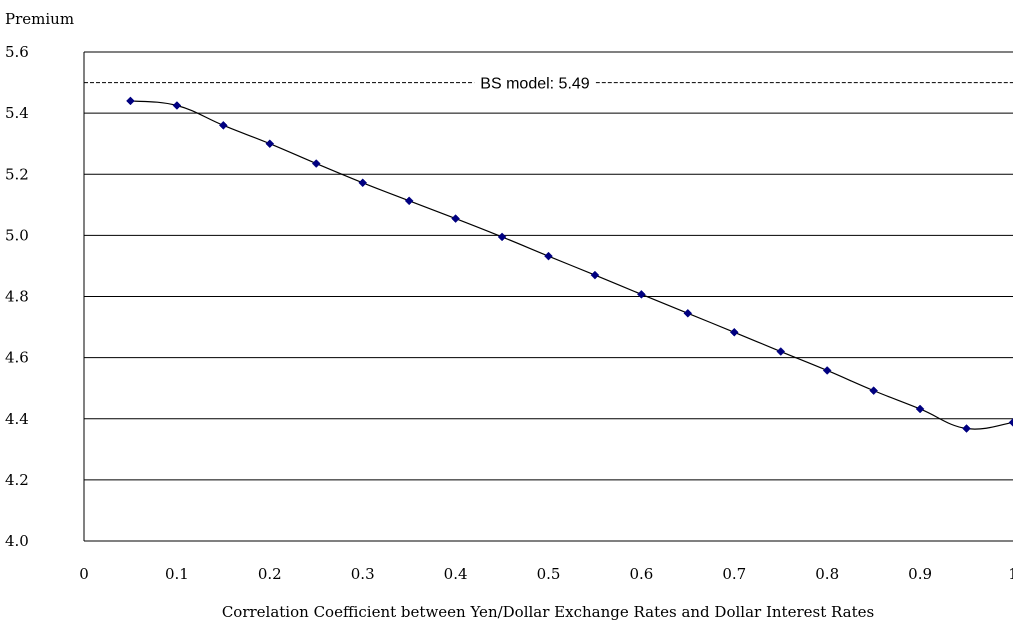 The width and height of the screenshot is (1013, 624). I want to click on x-tick-label: 0.9, so click(920, 574).